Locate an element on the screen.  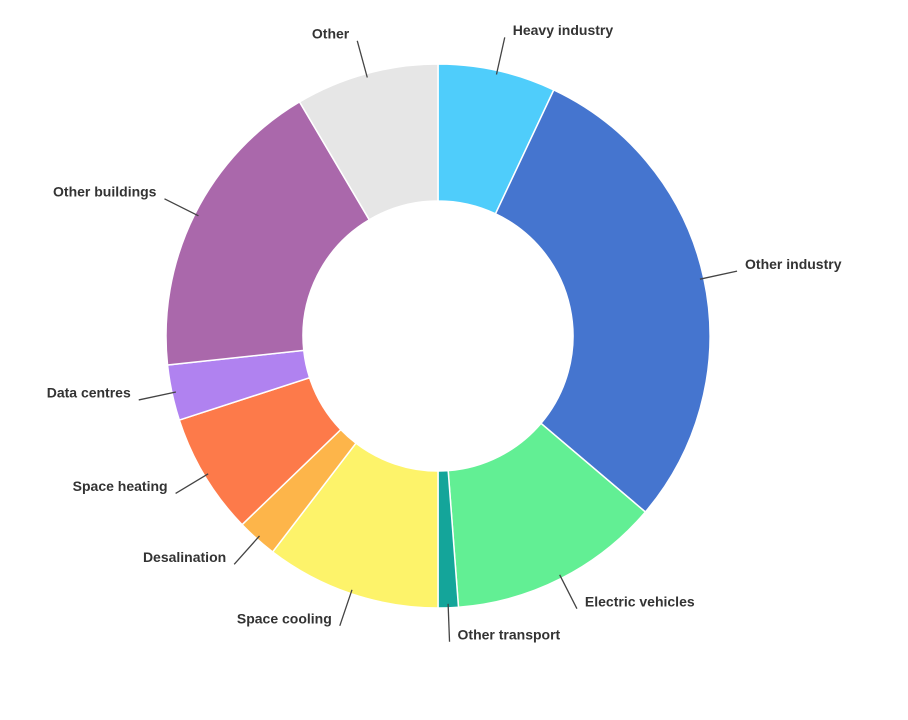
segment-label: Other industry is located at coordinates (793, 264).